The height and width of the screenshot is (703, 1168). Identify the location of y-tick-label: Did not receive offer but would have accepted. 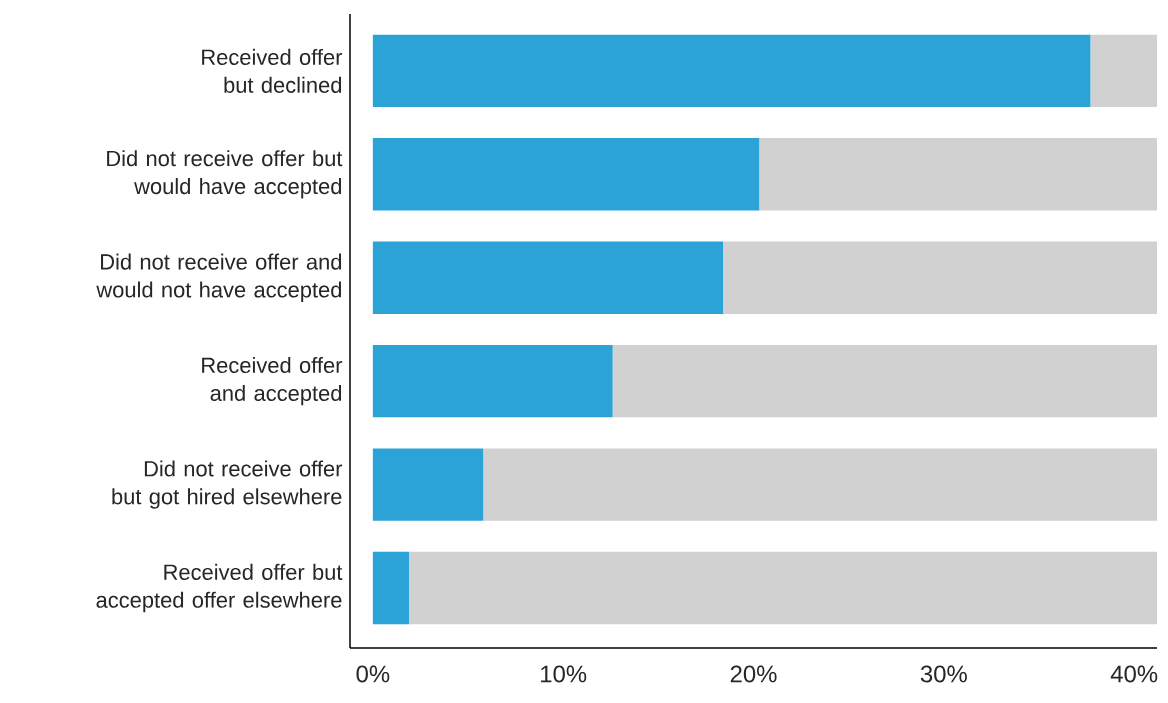
(225, 174).